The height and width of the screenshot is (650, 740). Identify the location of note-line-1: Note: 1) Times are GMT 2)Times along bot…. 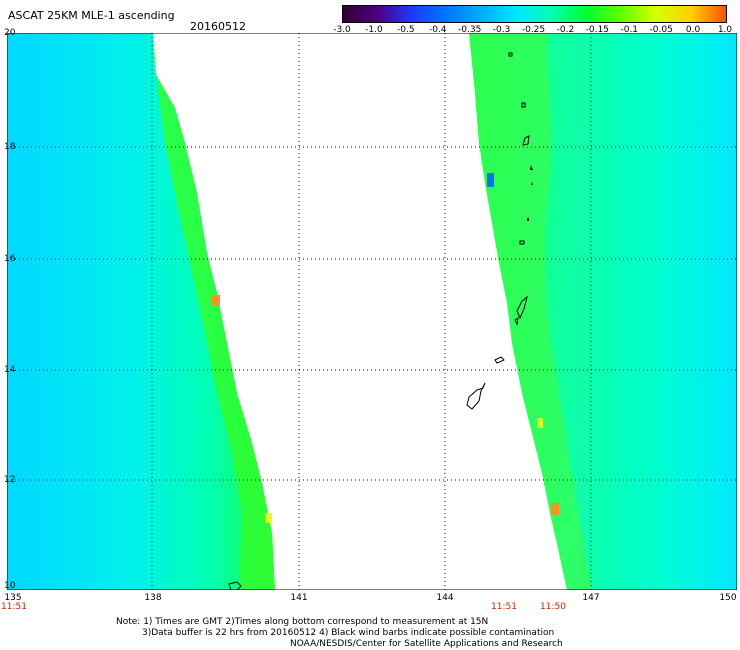
(302, 622).